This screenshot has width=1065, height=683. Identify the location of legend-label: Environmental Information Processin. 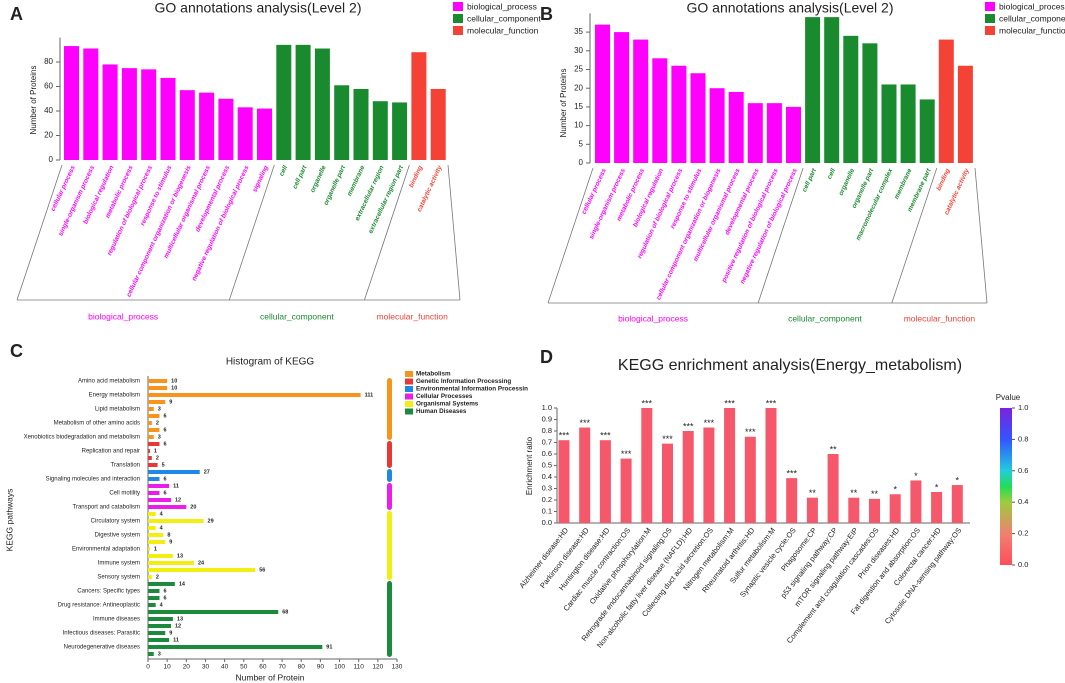
(472, 389).